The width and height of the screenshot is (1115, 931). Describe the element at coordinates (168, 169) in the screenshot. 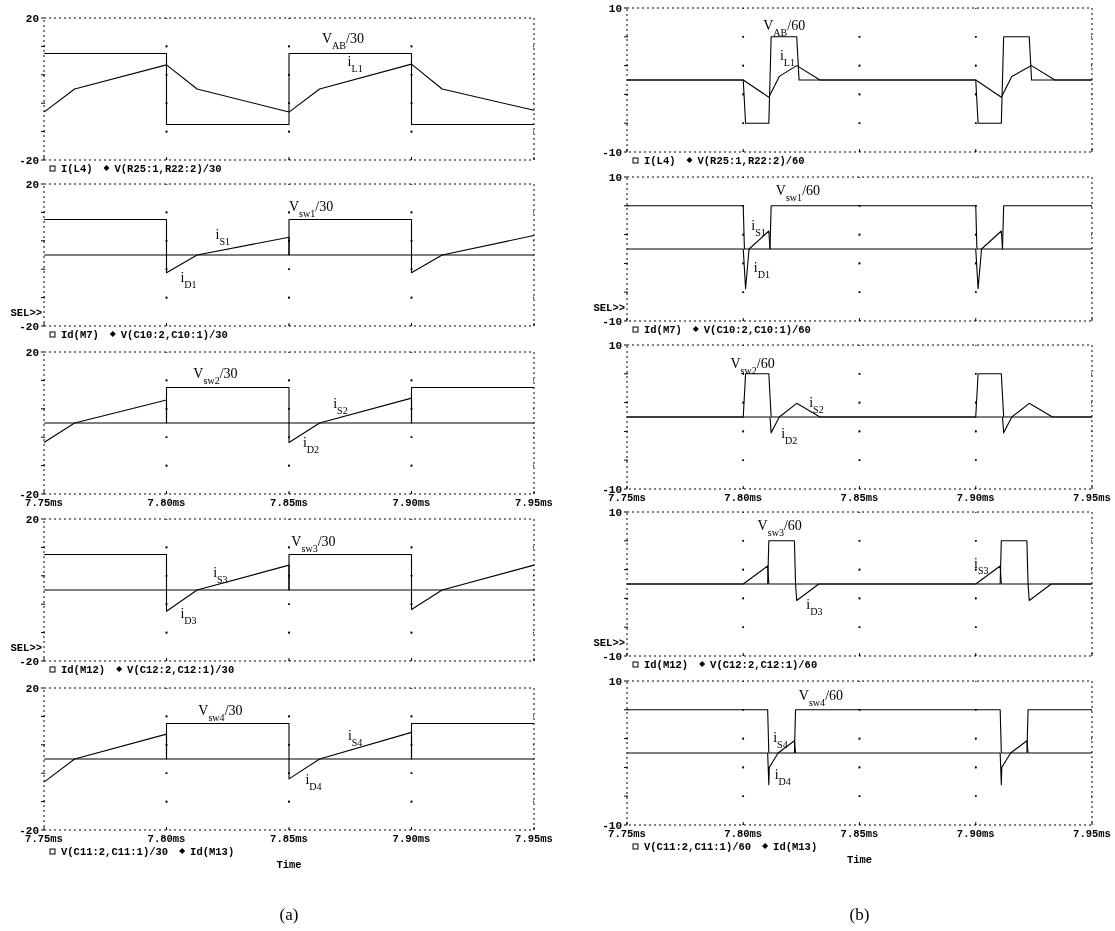

I see `legend-label: V(R25:1,R22:2)/30` at that location.